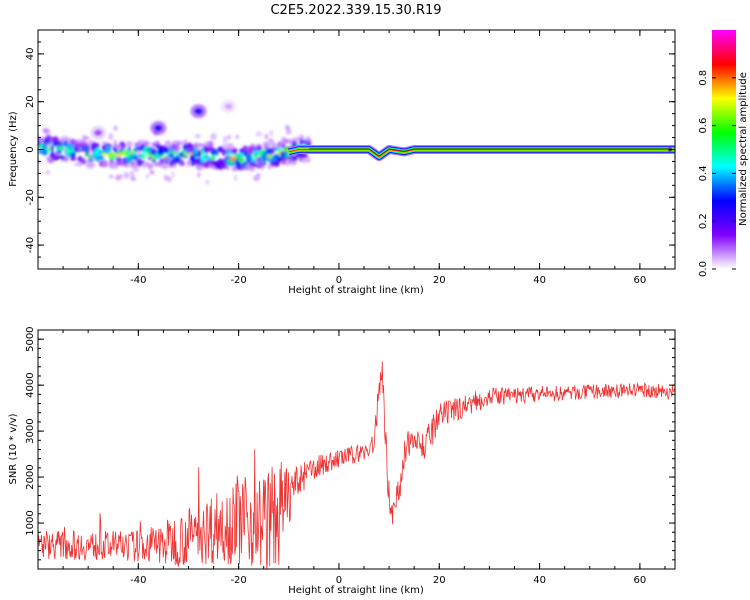 The width and height of the screenshot is (750, 600). What do you see at coordinates (703, 173) in the screenshot?
I see `colorbar-tick-label: 0.4` at bounding box center [703, 173].